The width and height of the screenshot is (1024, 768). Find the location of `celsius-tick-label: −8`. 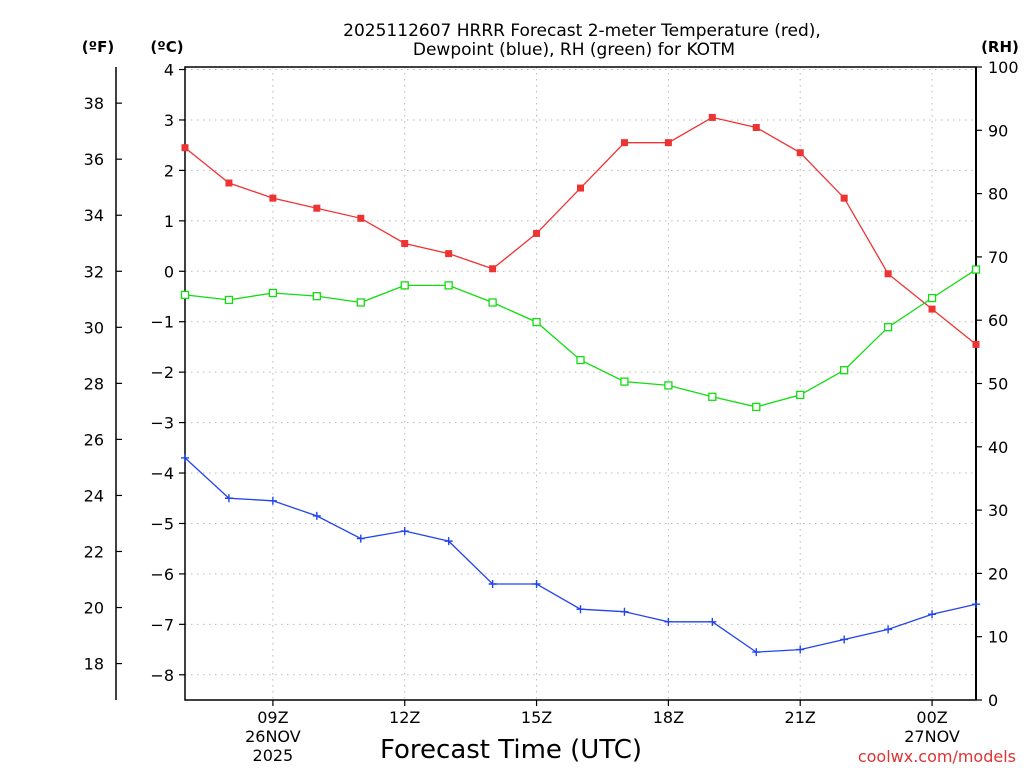

celsius-tick-label: −8 is located at coordinates (162, 675).